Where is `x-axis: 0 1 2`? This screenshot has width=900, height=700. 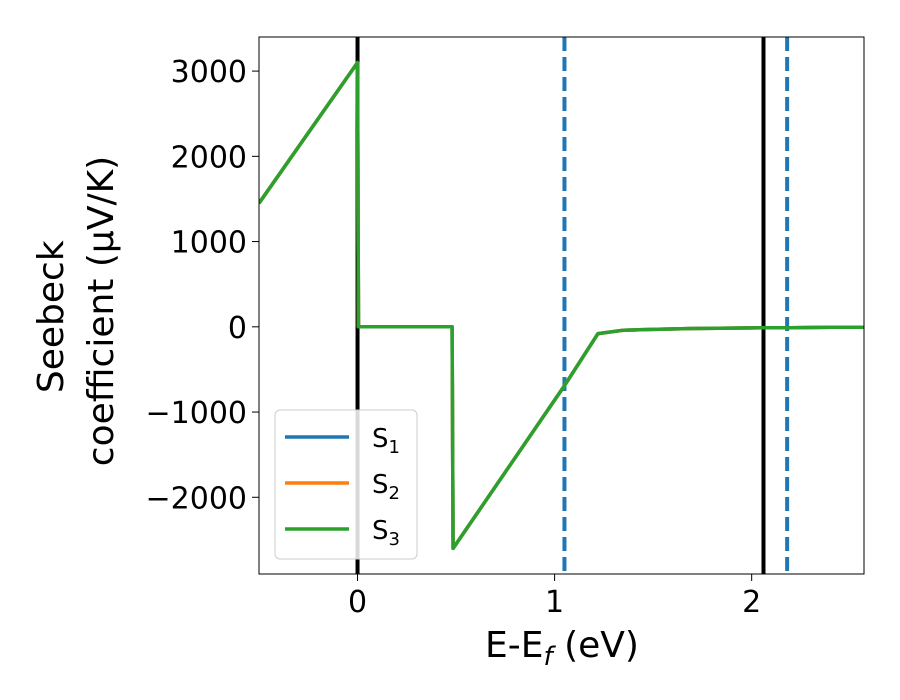
x-axis: 0 1 2 is located at coordinates (554, 597).